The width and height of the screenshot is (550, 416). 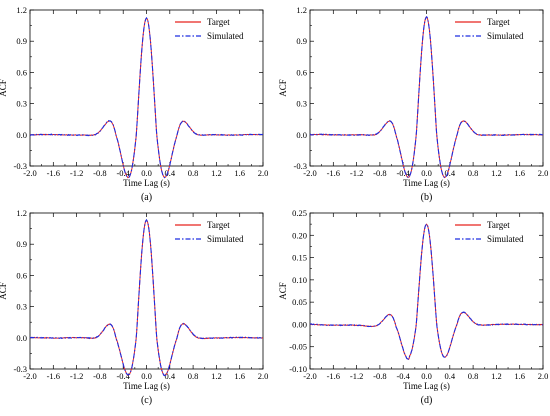 I want to click on y-tick-label: 0.25, so click(x=299, y=213).